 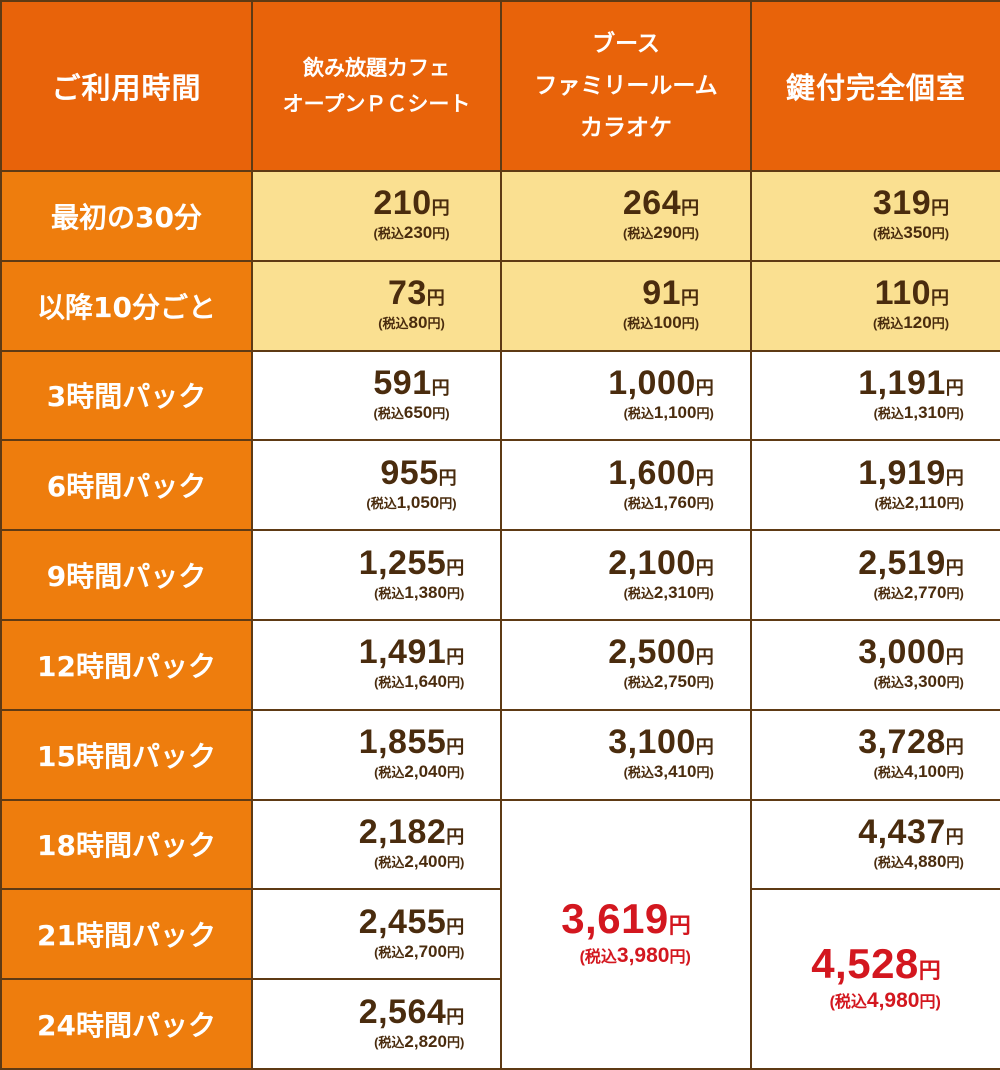 What do you see at coordinates (911, 664) in the screenshot?
I see `price: 3,000円 (税込3,300円)` at bounding box center [911, 664].